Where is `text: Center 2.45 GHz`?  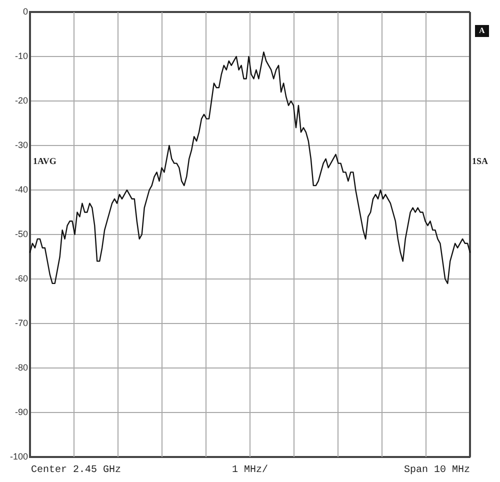
text: Center 2.45 GHz is located at coordinates (76, 470).